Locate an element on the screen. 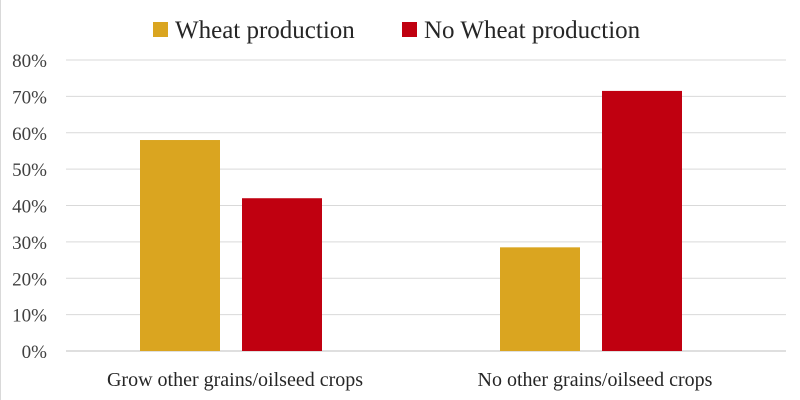 This screenshot has width=800, height=400. y-tick-label-20: 20% is located at coordinates (29, 279).